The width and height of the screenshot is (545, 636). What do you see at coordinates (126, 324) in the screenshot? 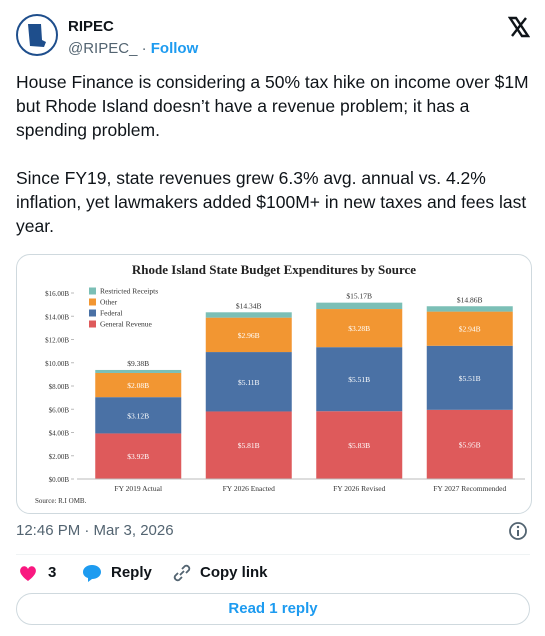
I see `legend-label: General Revenue` at bounding box center [126, 324].